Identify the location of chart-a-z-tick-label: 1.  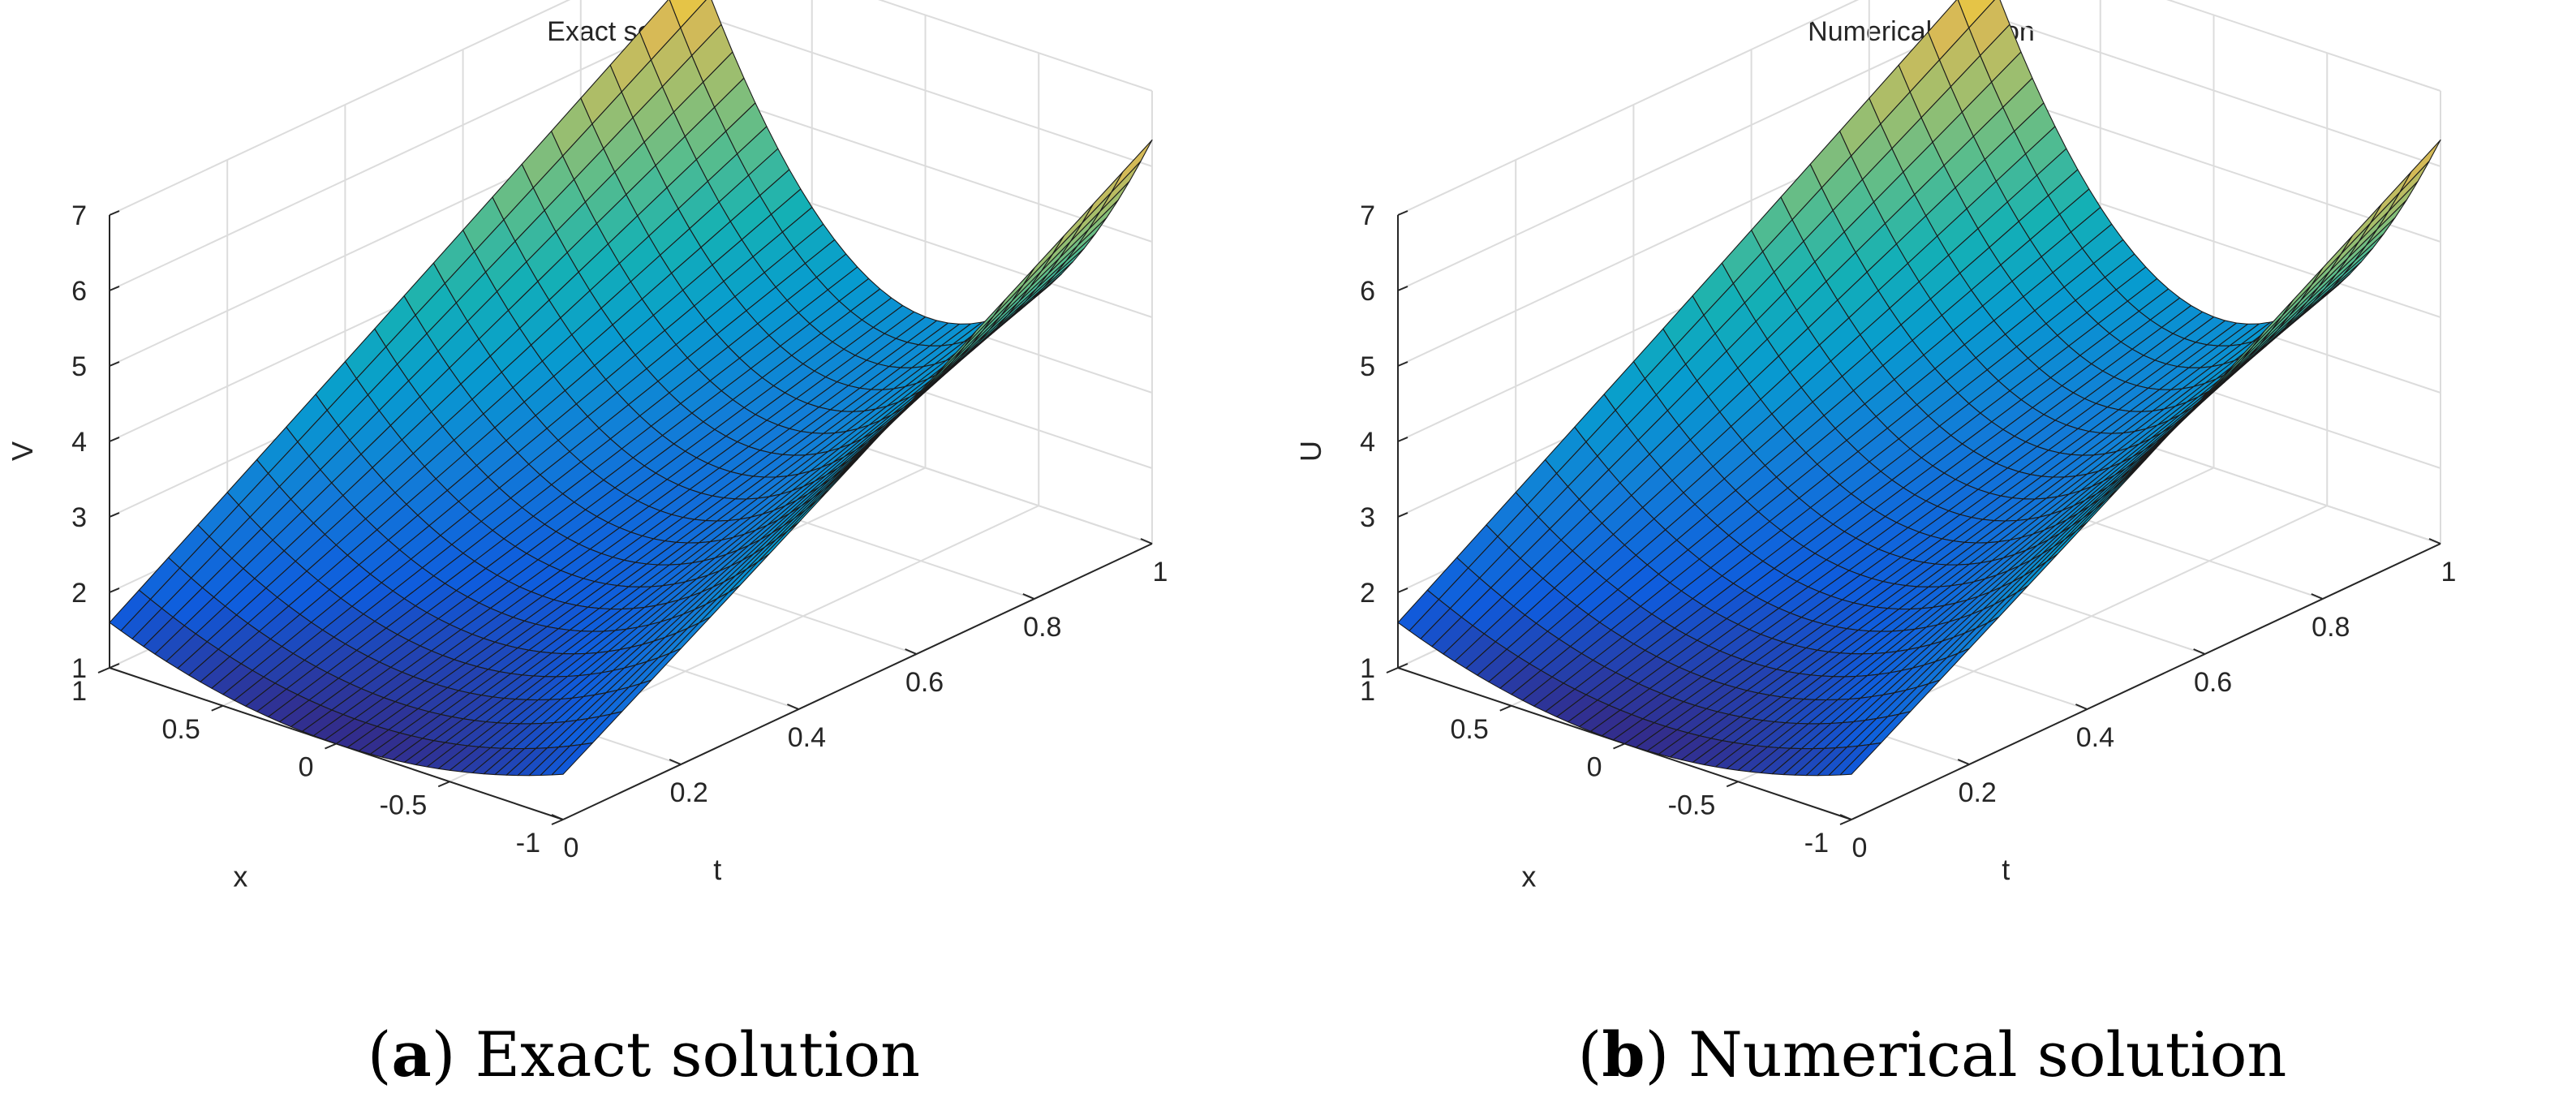
(79, 668).